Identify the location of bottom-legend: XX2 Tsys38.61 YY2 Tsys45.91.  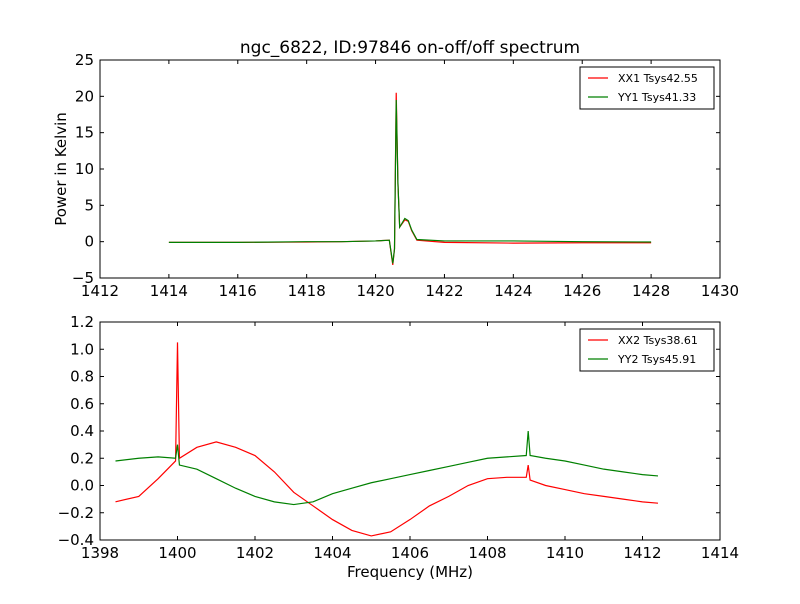
(647, 350).